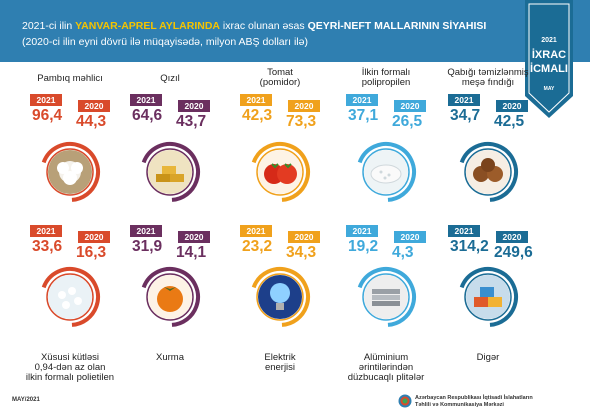 The height and width of the screenshot is (417, 590). What do you see at coordinates (26, 400) in the screenshot?
I see `footer-date: MAY/2021` at bounding box center [26, 400].